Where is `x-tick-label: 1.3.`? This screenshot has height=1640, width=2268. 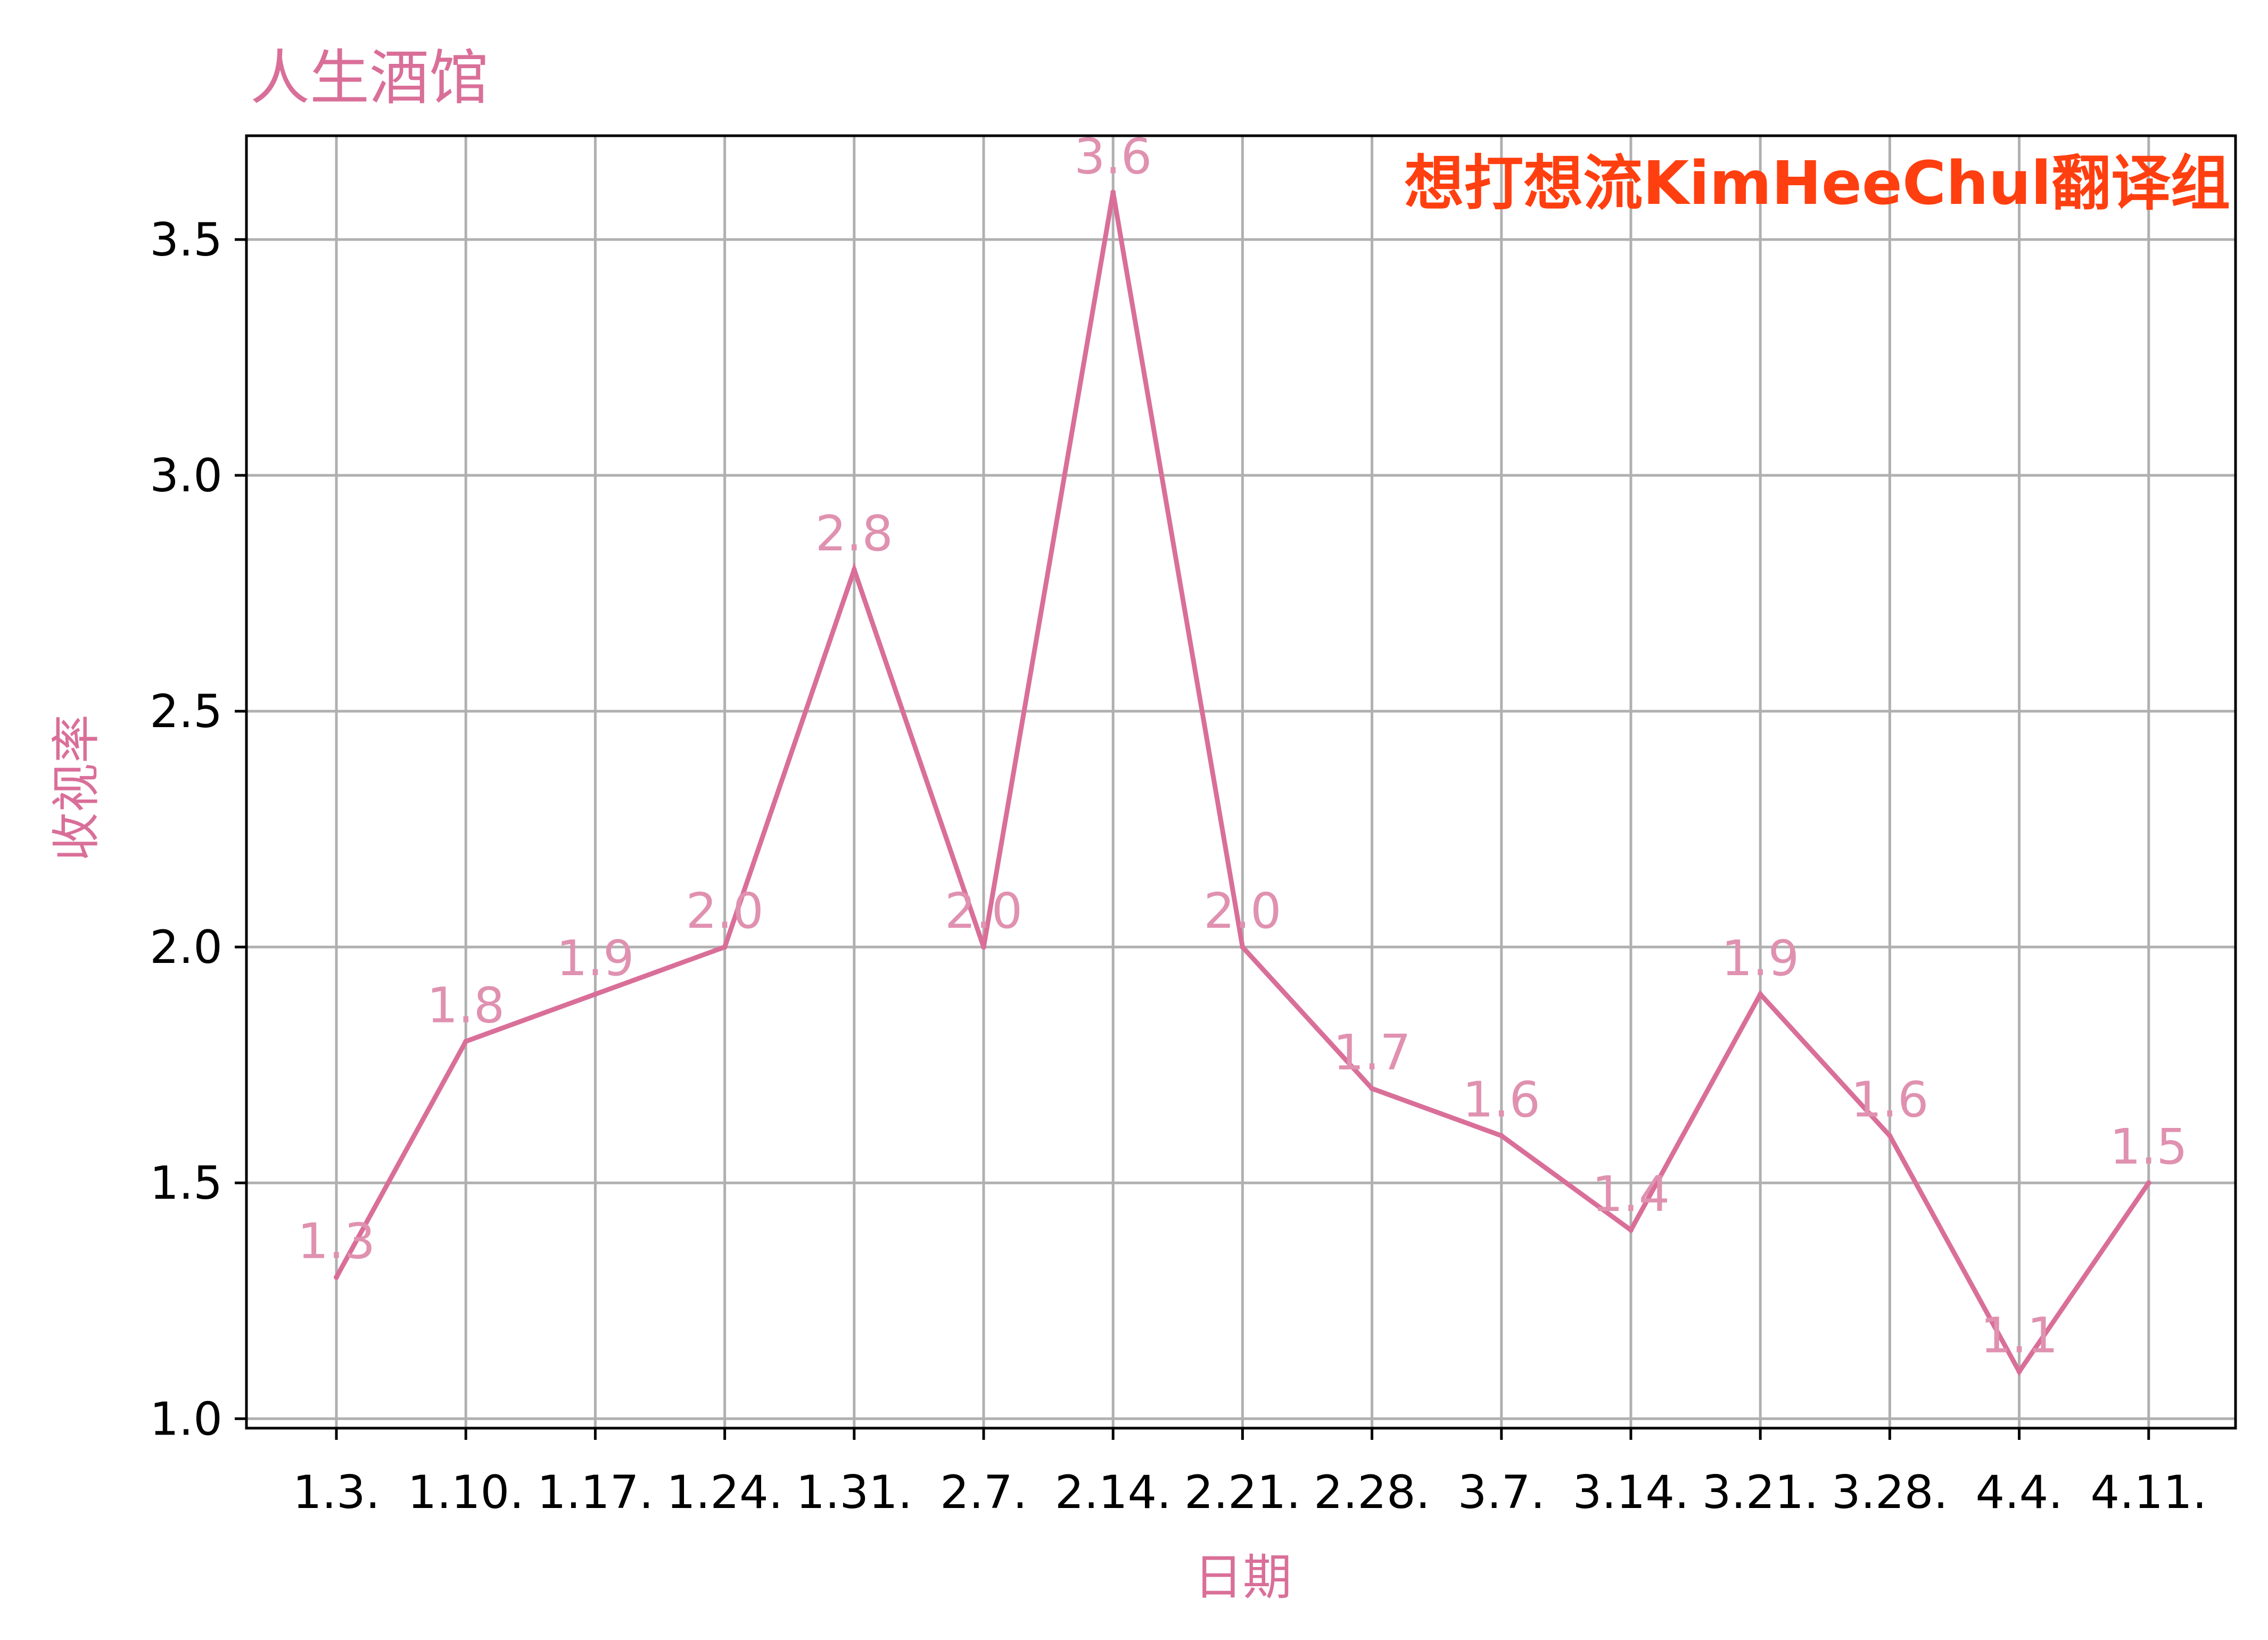 x-tick-label: 1.3. is located at coordinates (336, 1492).